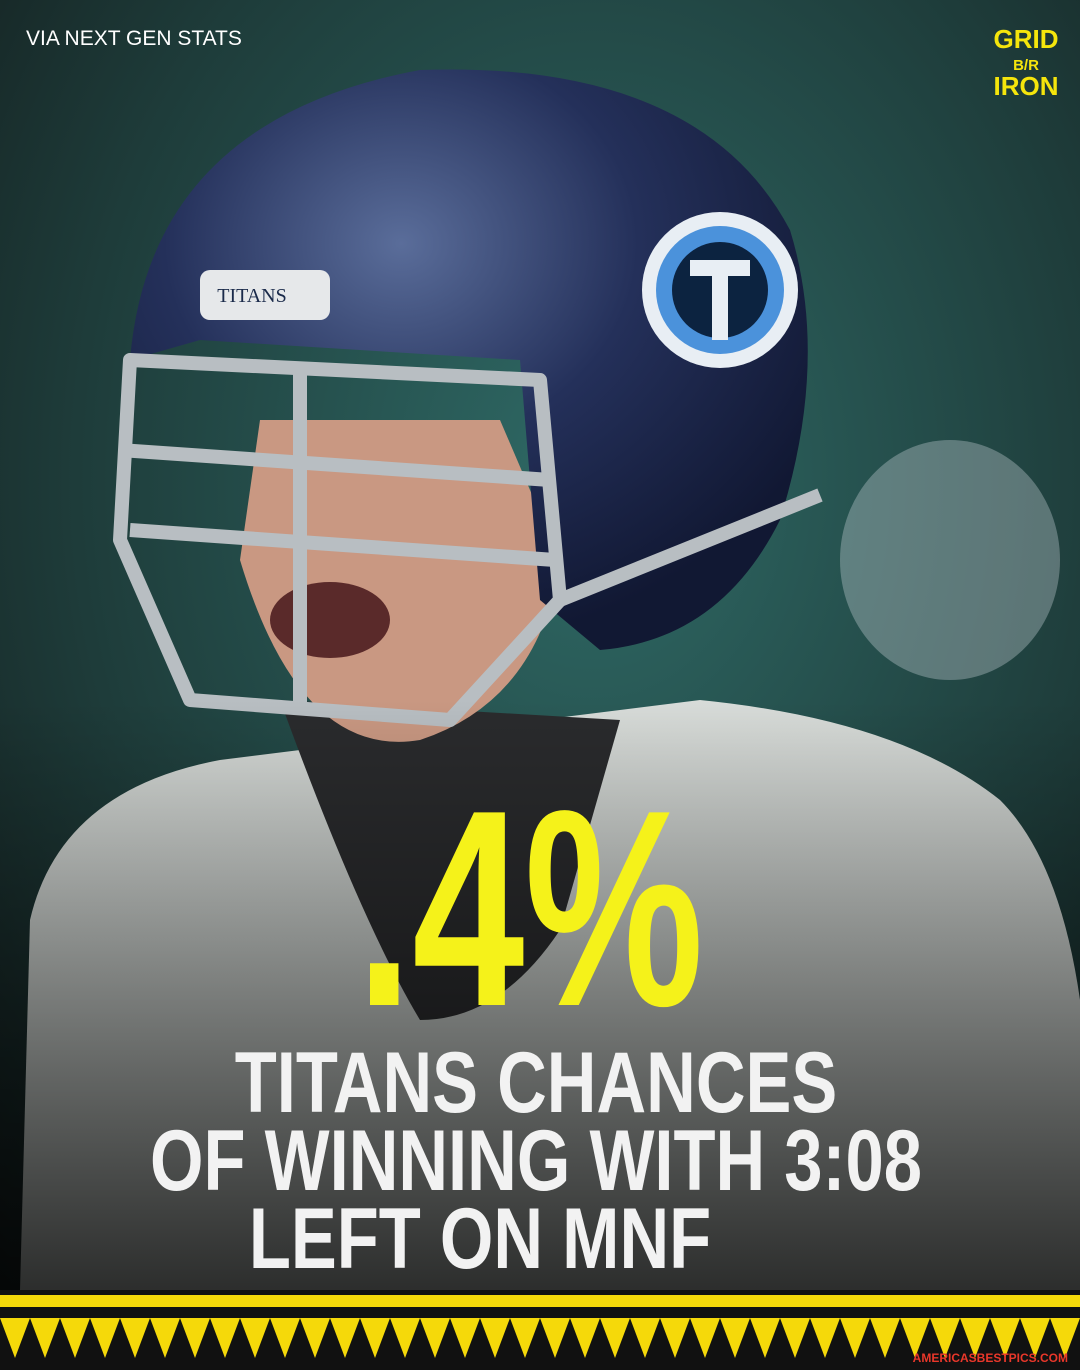 The image size is (1080, 1370). What do you see at coordinates (400, 581) in the screenshot?
I see `face` at bounding box center [400, 581].